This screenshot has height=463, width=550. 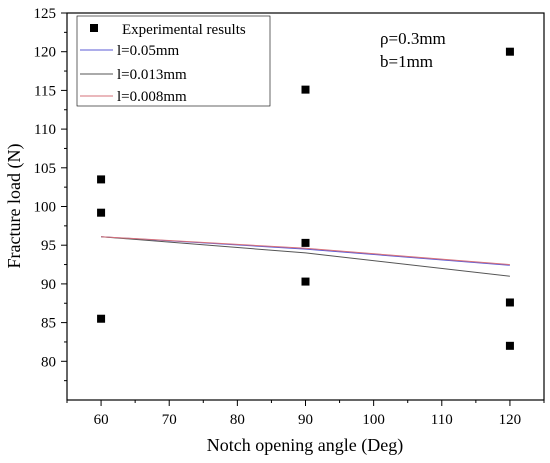 I want to click on y-tick-label: 100, so click(x=45, y=208).